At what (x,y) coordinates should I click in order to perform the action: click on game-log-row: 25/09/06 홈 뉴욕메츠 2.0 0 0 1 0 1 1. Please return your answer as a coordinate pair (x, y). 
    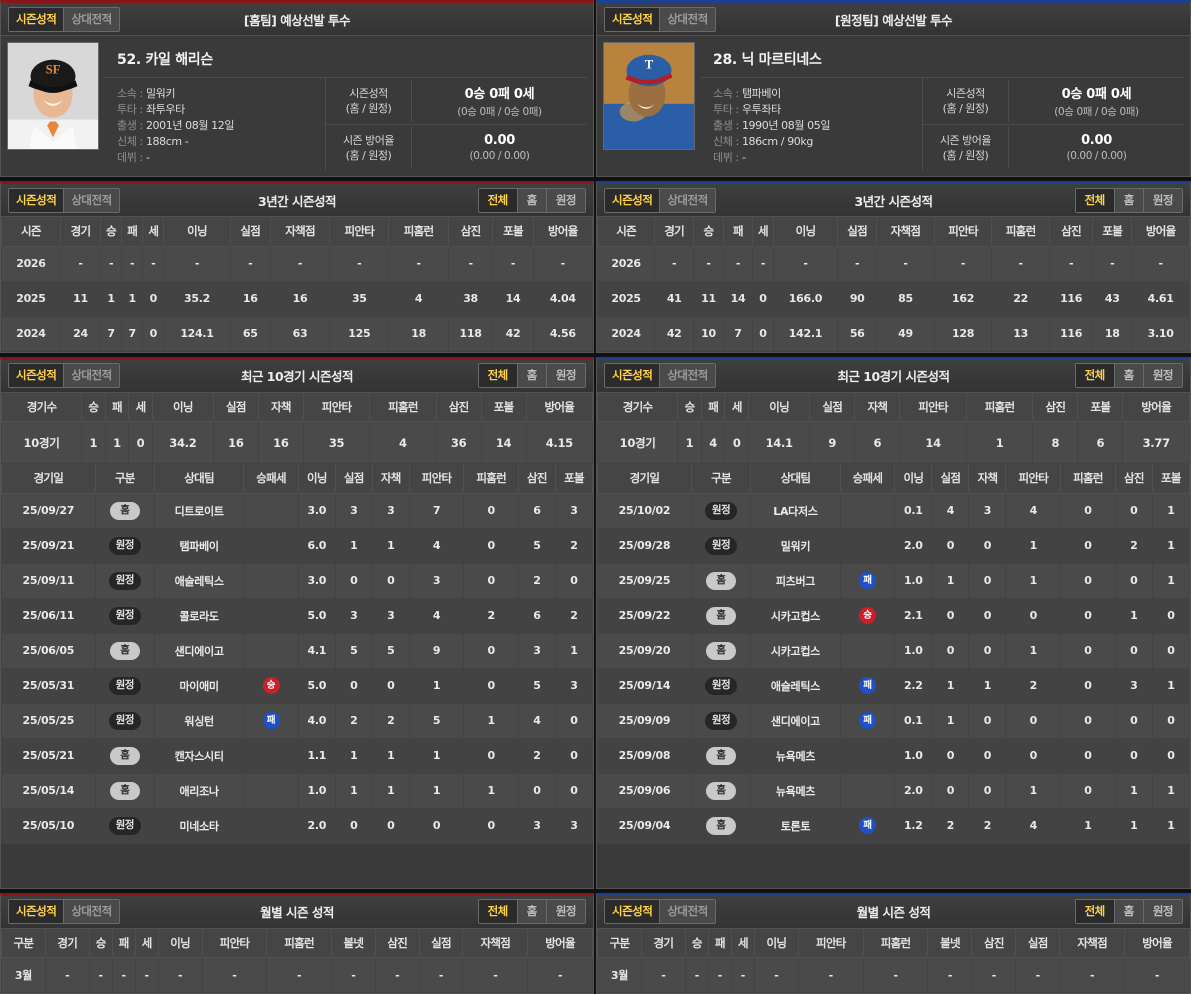
    Looking at the image, I should click on (893, 790).